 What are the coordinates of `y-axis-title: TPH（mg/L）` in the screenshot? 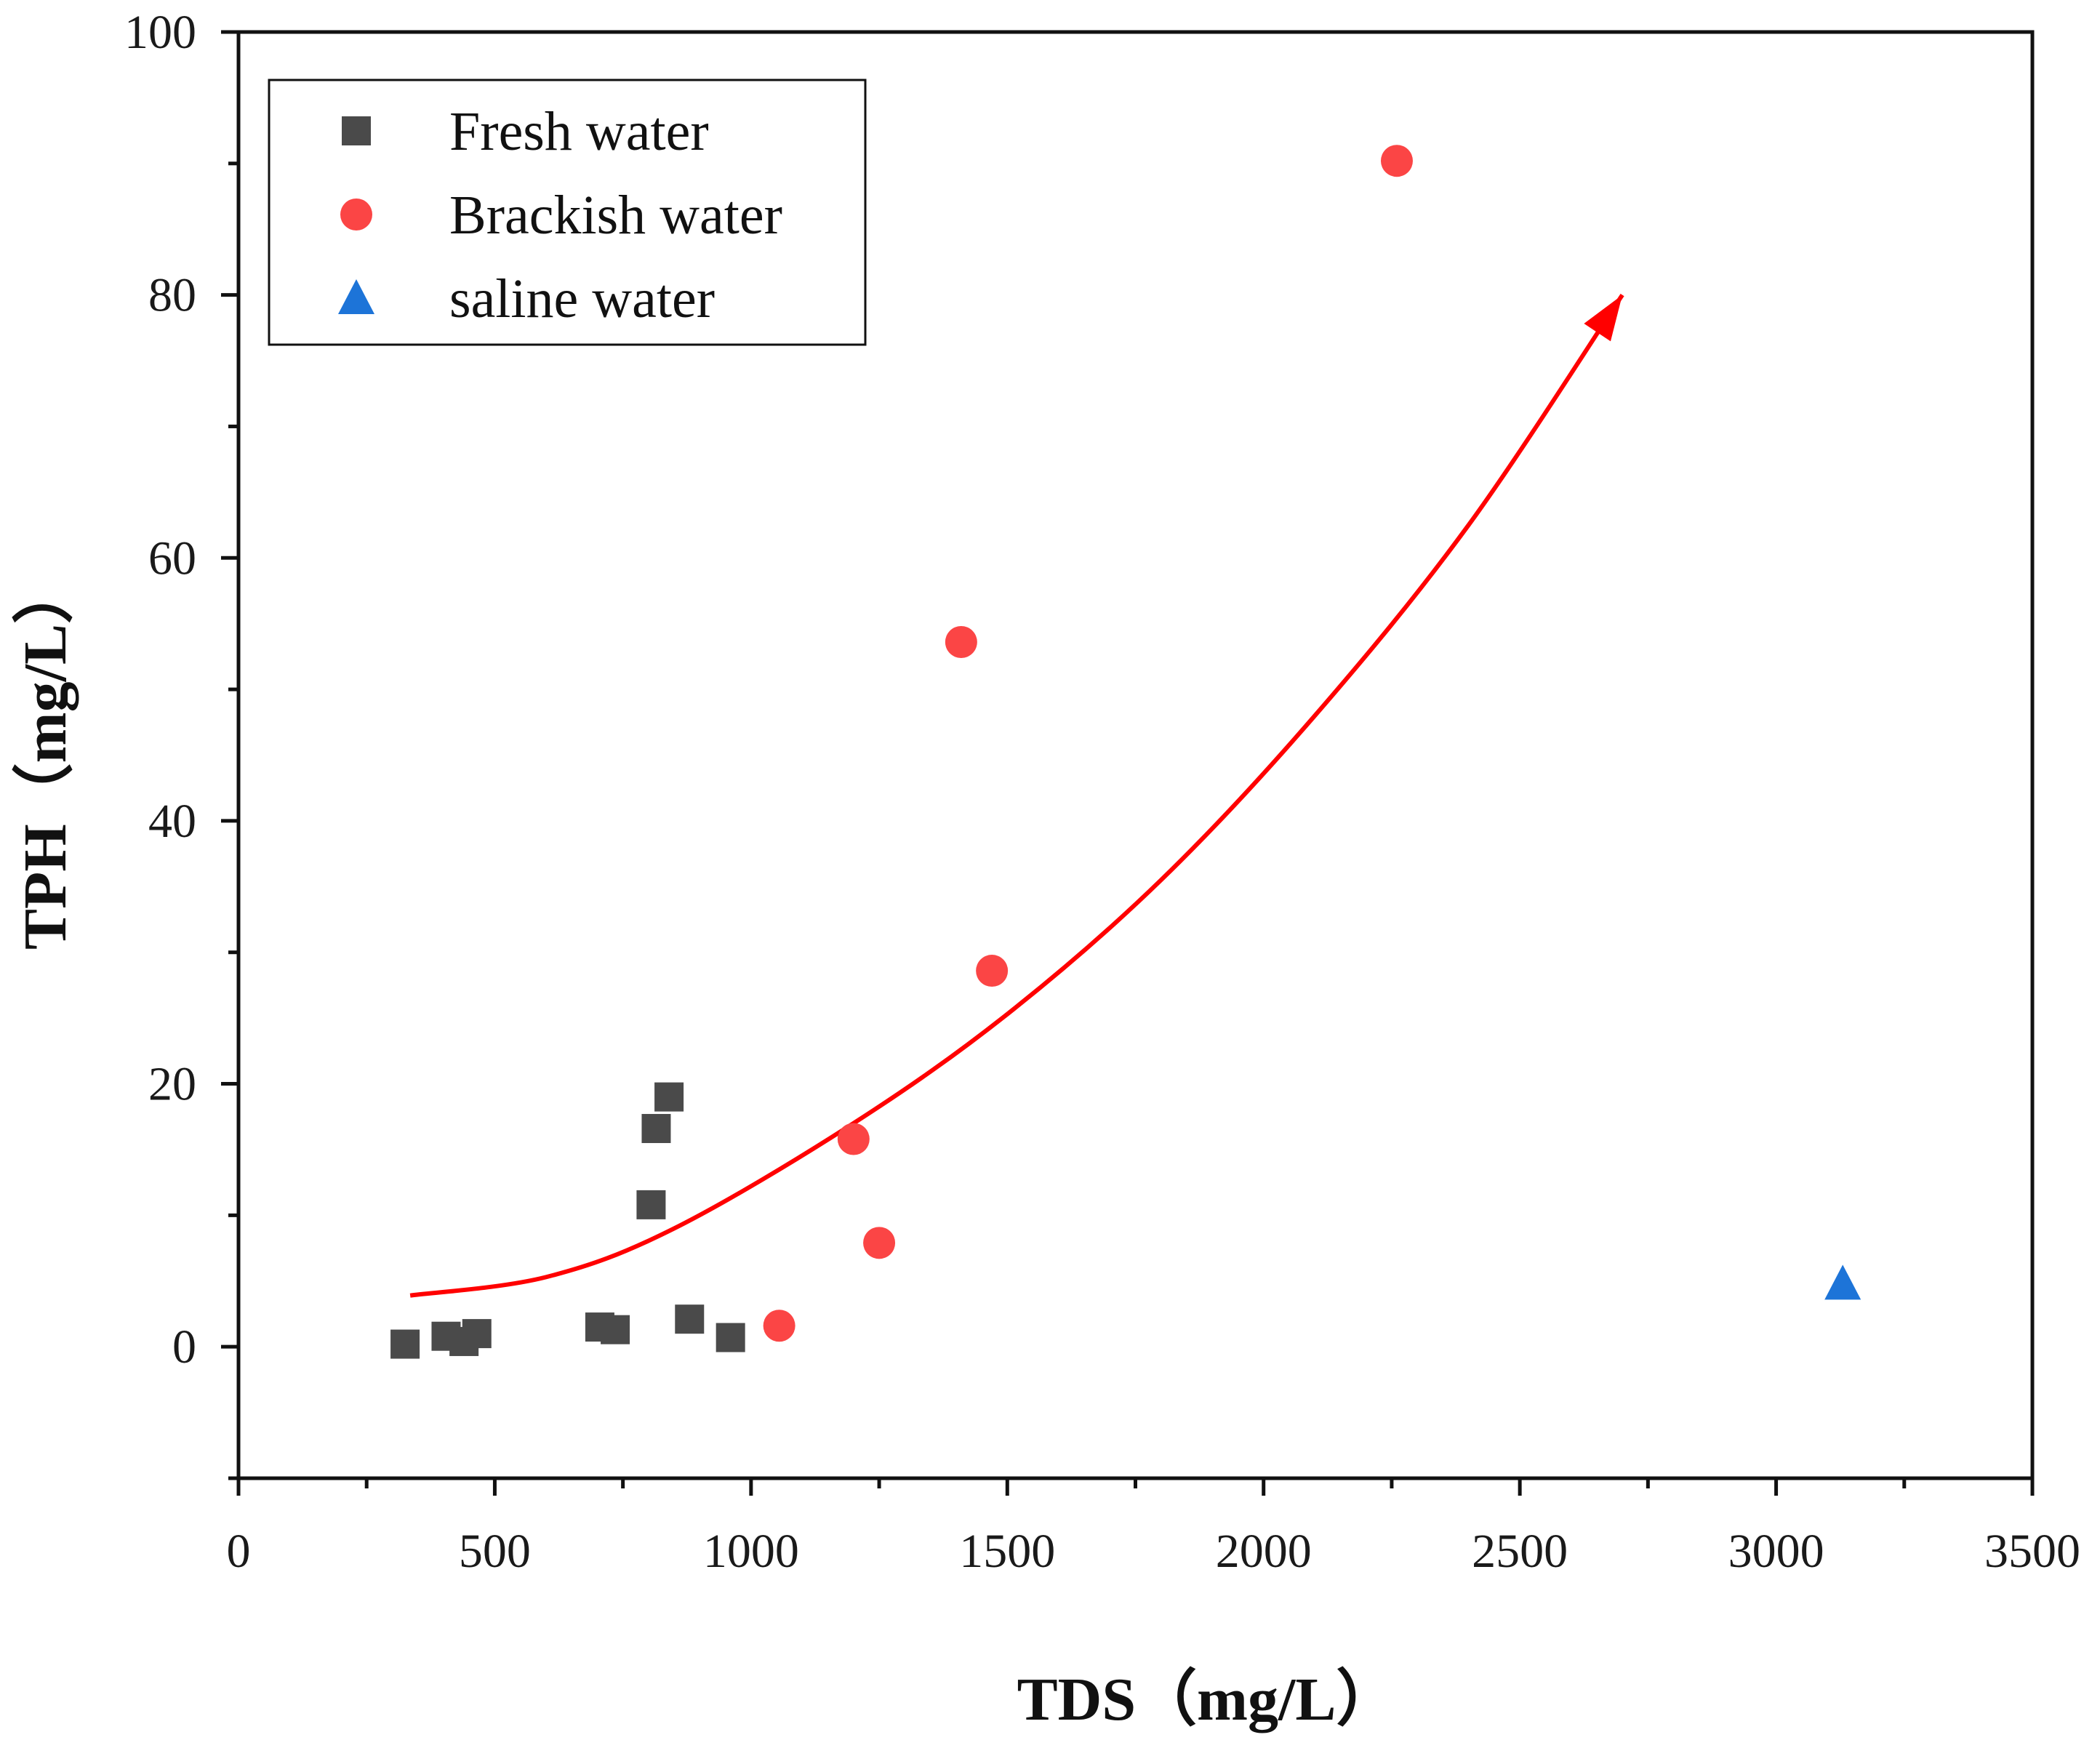 It's located at (45, 756).